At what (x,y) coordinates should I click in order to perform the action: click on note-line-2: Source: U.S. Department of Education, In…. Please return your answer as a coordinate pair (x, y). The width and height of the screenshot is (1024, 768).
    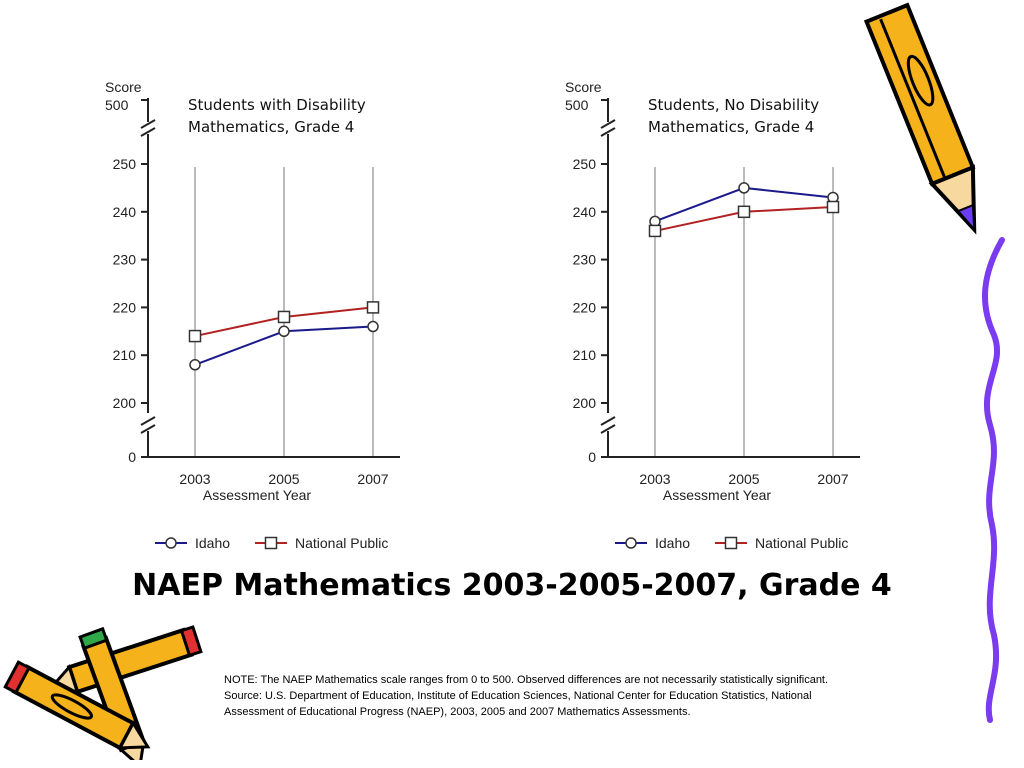
    Looking at the image, I should click on (518, 696).